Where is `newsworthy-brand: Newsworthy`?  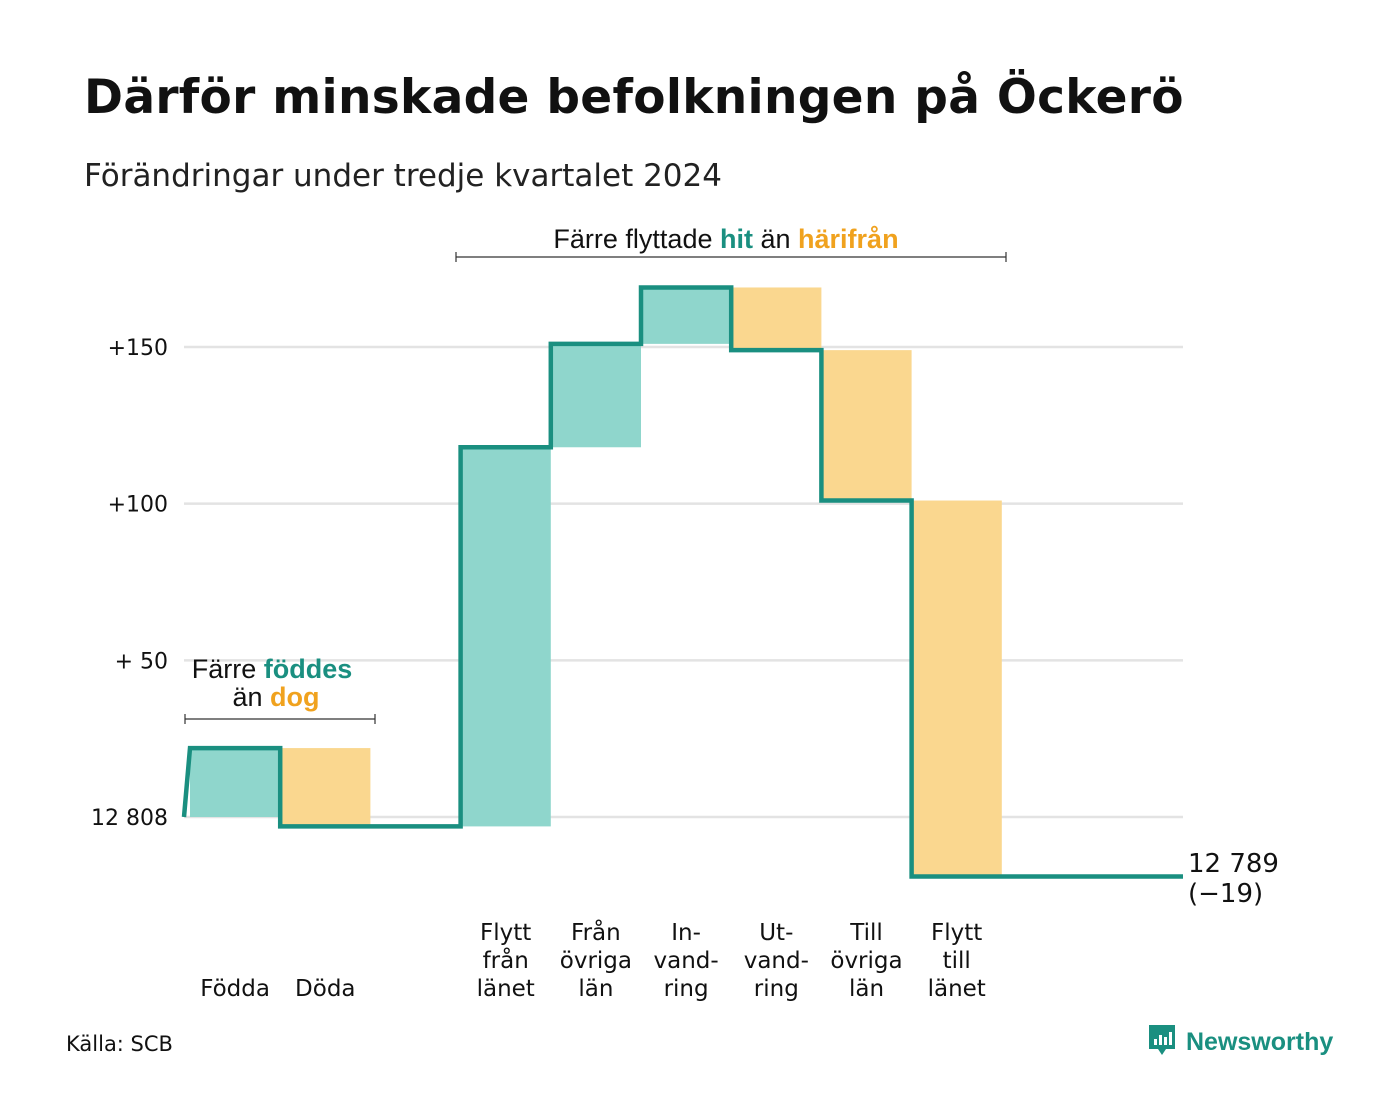 newsworthy-brand: Newsworthy is located at coordinates (1239, 1042).